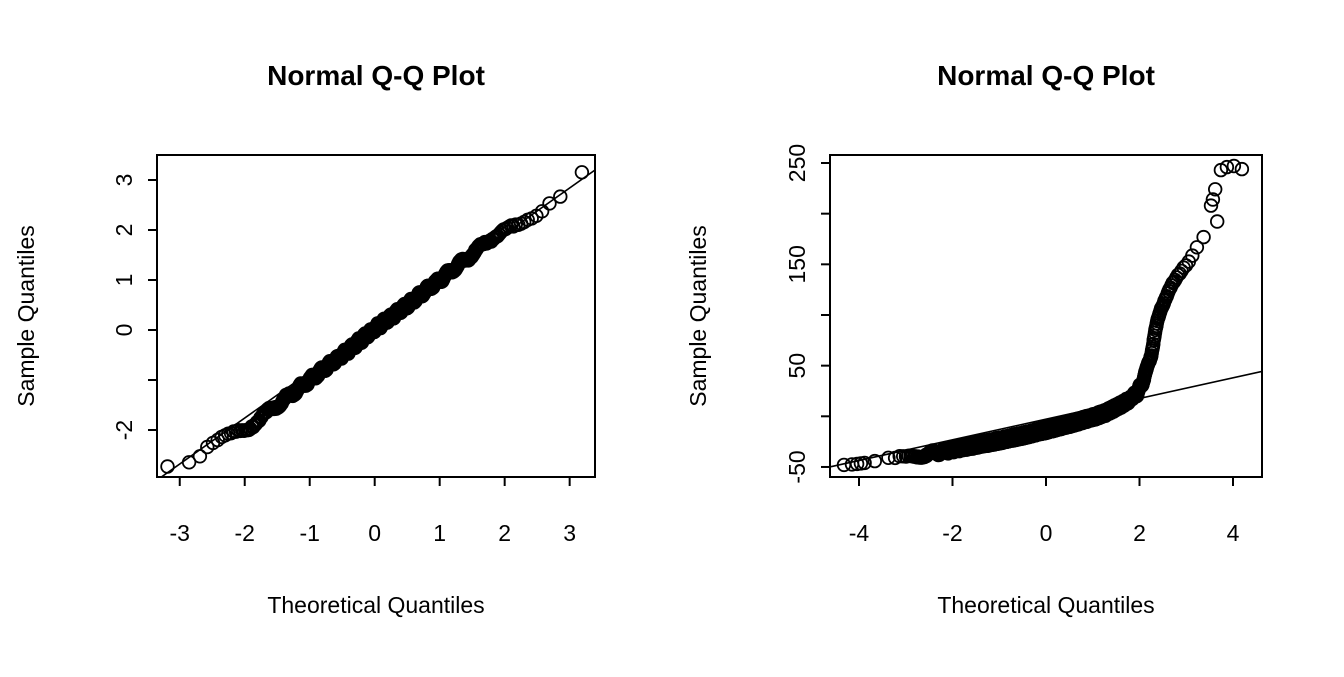  Describe the element at coordinates (569, 533) in the screenshot. I see `x-tick-label: 3` at that location.